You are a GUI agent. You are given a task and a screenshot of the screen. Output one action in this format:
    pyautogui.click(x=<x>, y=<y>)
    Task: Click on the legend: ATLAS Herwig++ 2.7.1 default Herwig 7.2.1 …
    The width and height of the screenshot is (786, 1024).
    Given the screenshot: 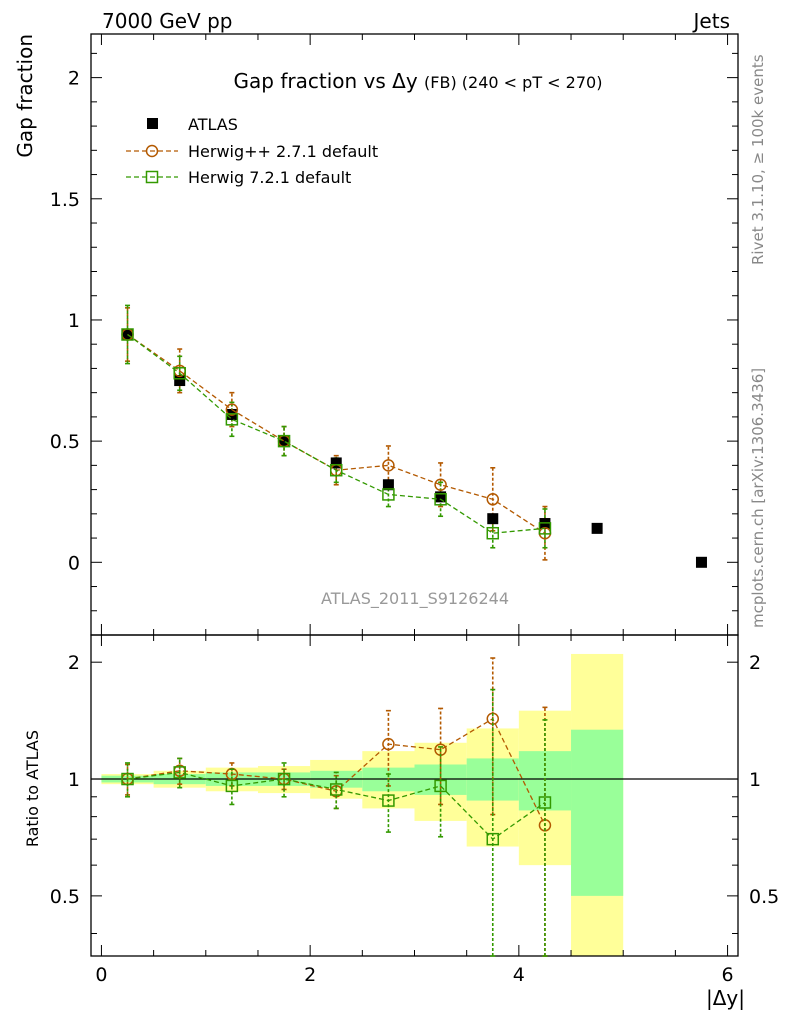 What is the action you would take?
    pyautogui.click(x=252, y=151)
    